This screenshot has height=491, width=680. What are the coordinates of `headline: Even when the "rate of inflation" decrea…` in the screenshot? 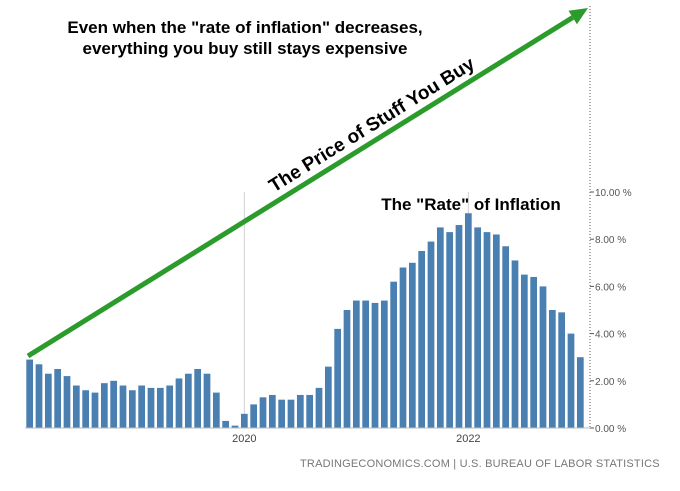 It's located at (245, 38).